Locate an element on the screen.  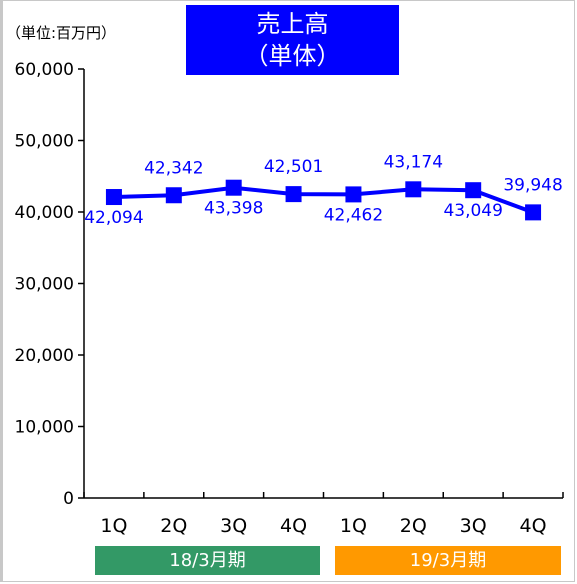
data-label: 39,948 is located at coordinates (532, 185).